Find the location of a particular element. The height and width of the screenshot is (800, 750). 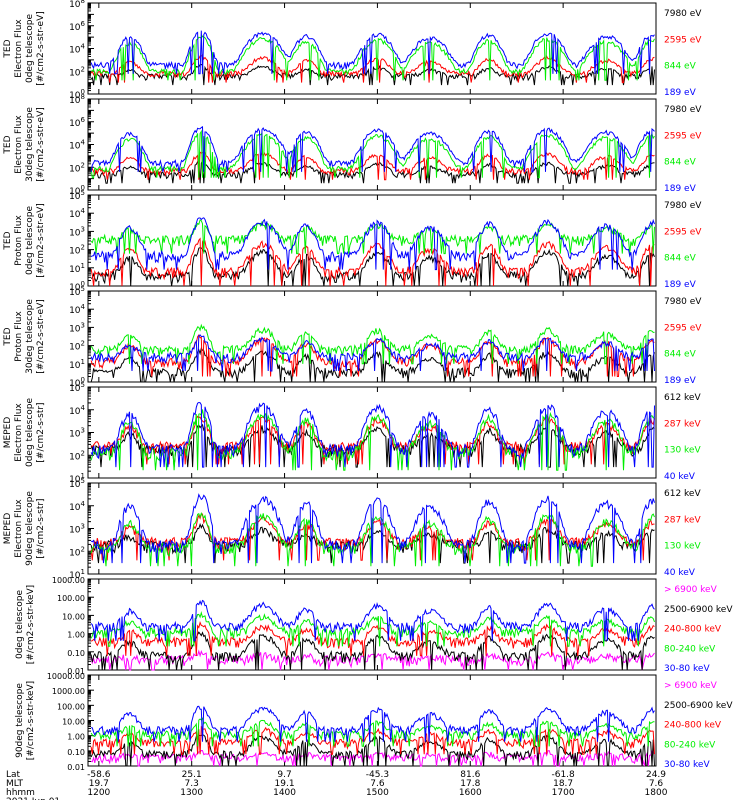

legend-entry: 80-240 keV is located at coordinates (690, 745).